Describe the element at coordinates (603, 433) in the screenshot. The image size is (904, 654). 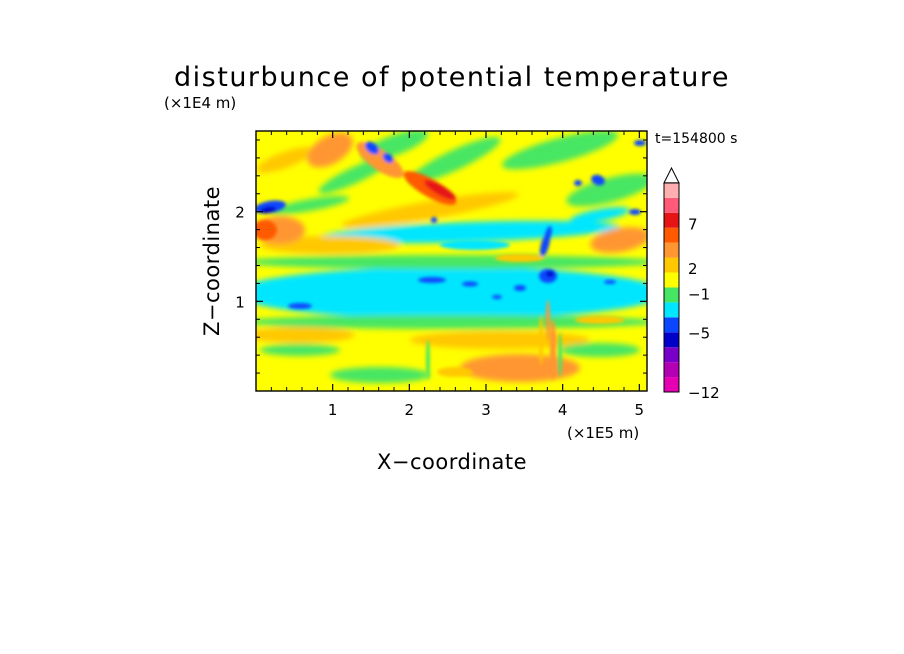
I see `x-unit-label: (×1E5 m)` at that location.